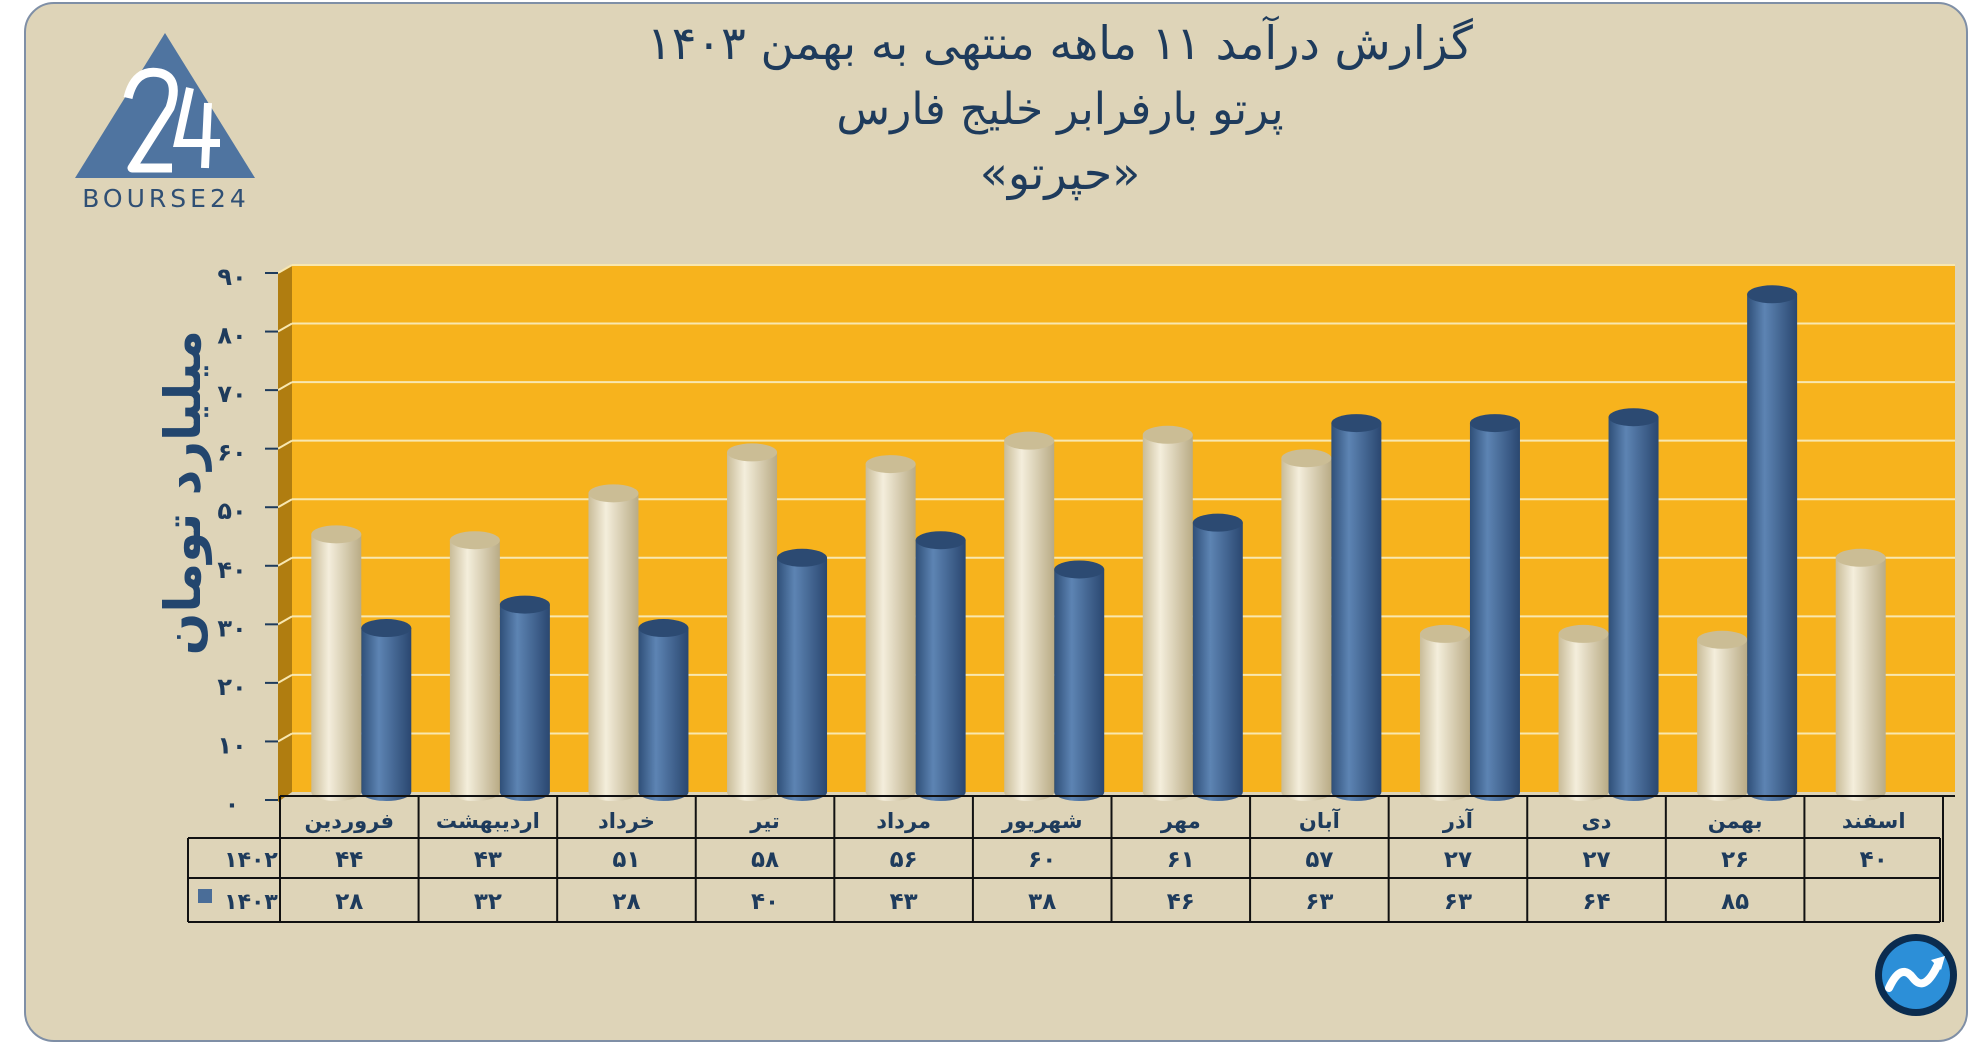 The height and width of the screenshot is (1047, 1986). I want to click on trend-badge-icon, so click(1916, 975).